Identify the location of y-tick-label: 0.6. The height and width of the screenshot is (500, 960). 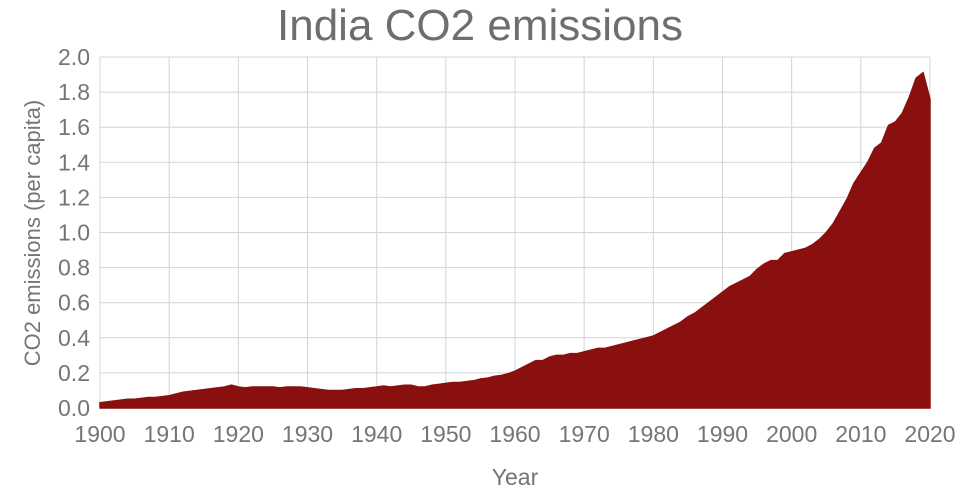
(74, 303).